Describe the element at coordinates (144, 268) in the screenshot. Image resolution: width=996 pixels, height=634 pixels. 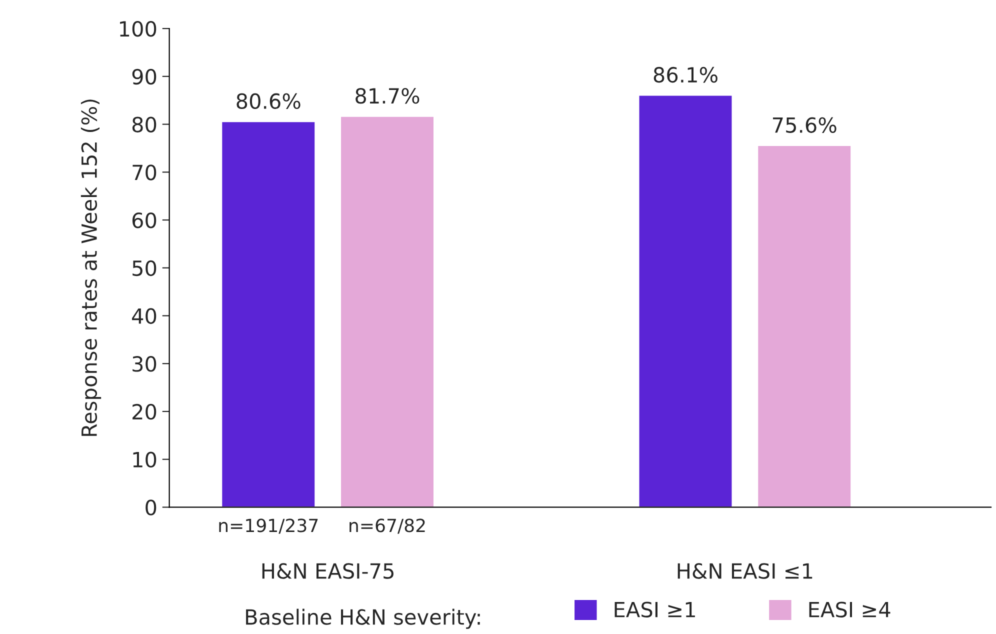
I see `y-tick-label: 50` at that location.